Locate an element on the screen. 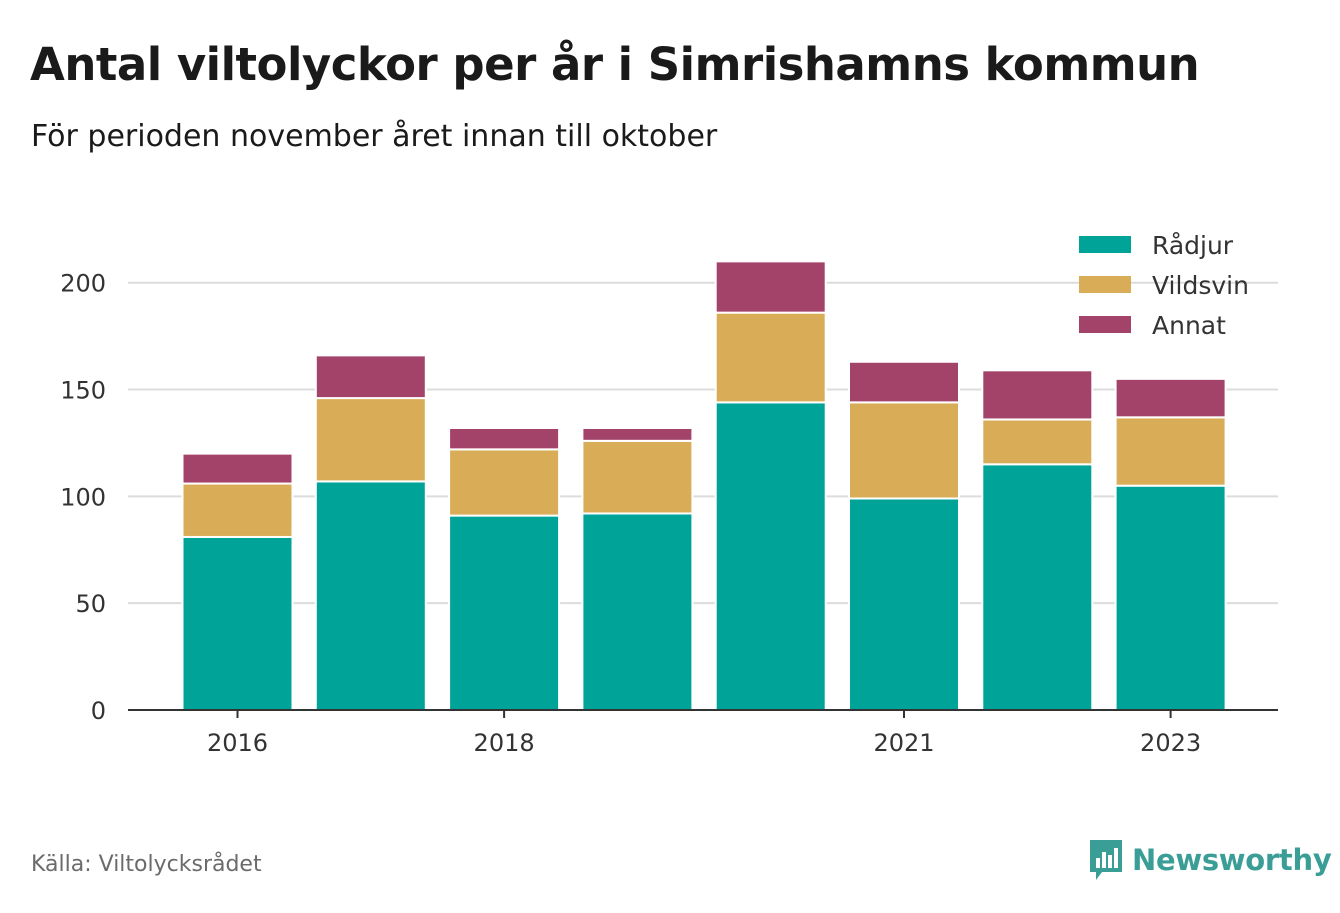 The height and width of the screenshot is (913, 1340). x-tick-label: 2018 is located at coordinates (504, 743).